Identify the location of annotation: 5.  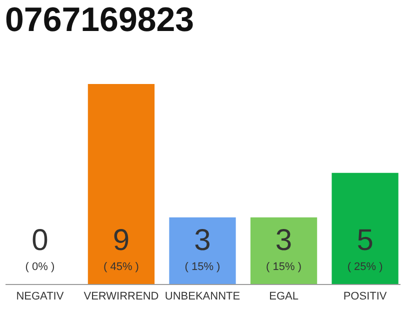
(365, 240).